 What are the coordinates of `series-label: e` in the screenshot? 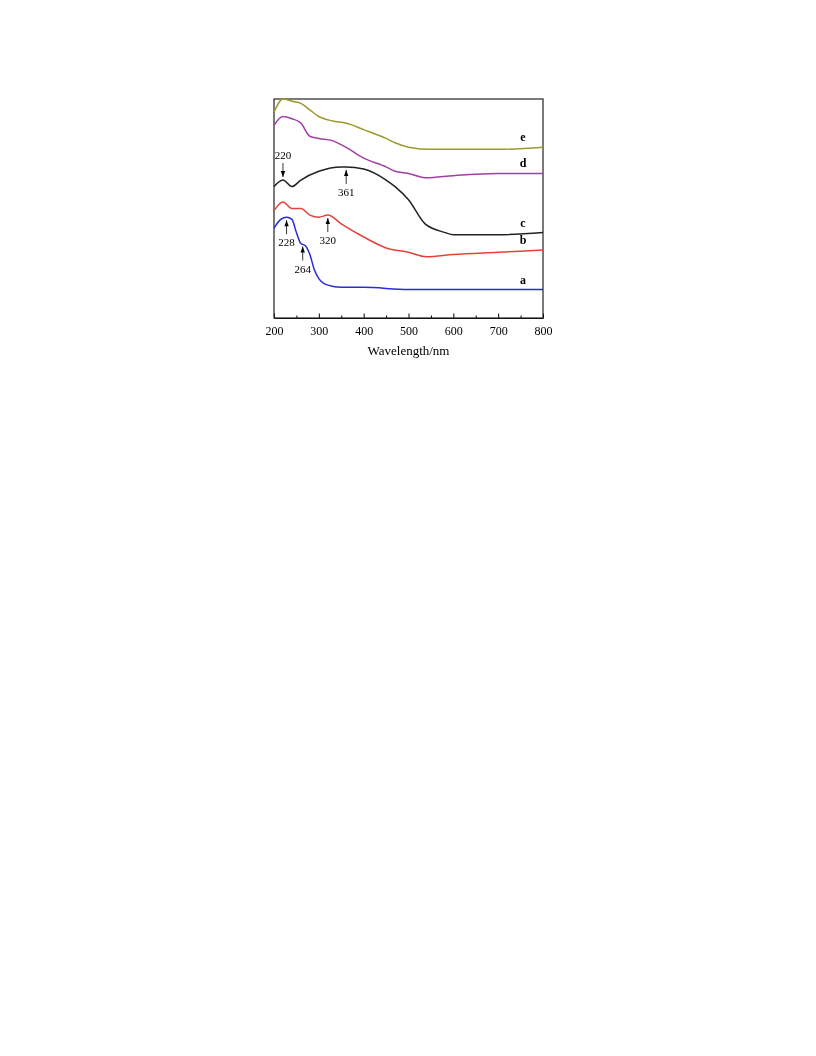 It's located at (523, 137).